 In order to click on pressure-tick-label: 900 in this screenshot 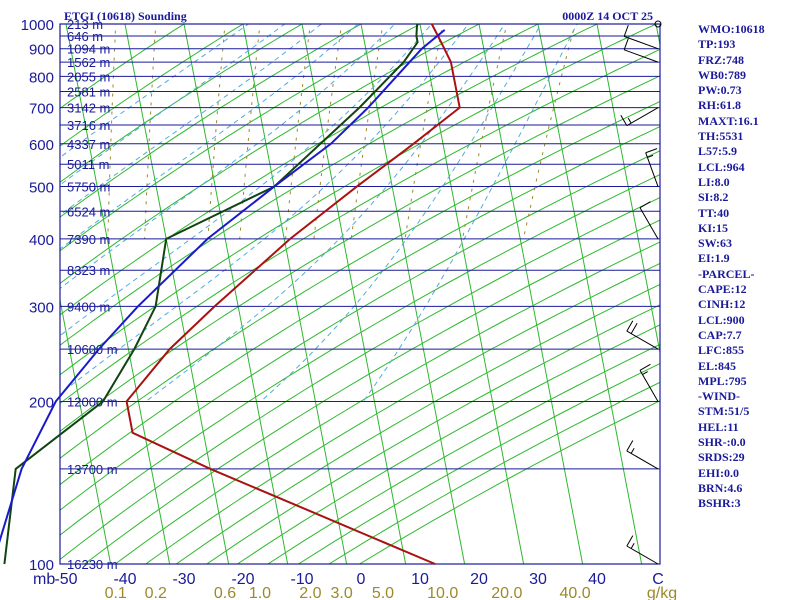, I will do `click(41, 50)`.